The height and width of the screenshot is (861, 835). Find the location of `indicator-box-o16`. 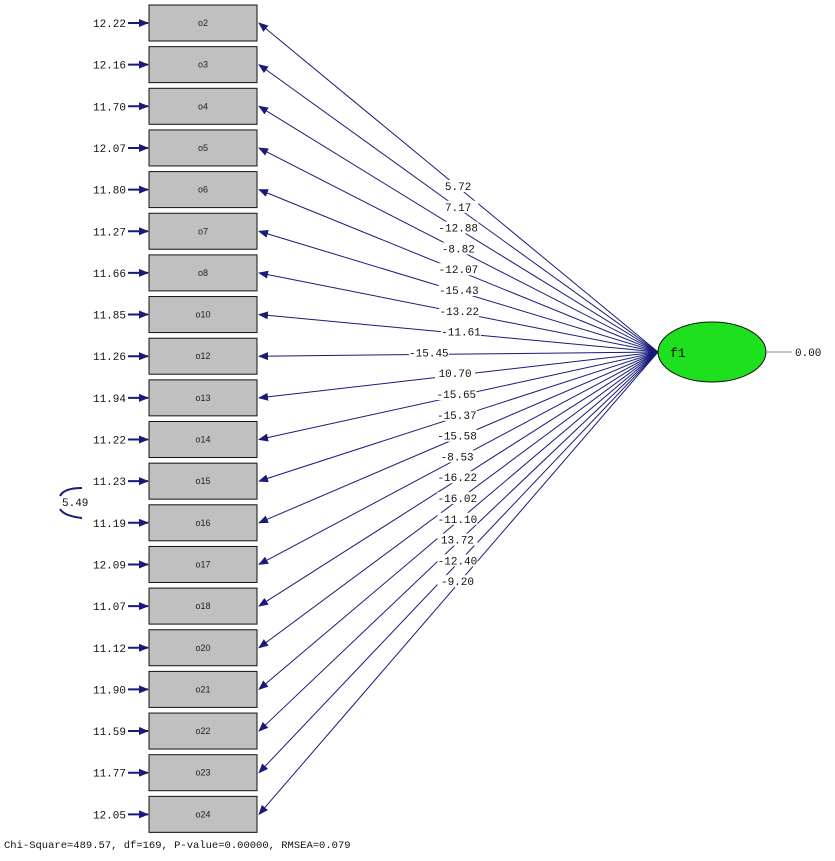

indicator-box-o16 is located at coordinates (203, 523).